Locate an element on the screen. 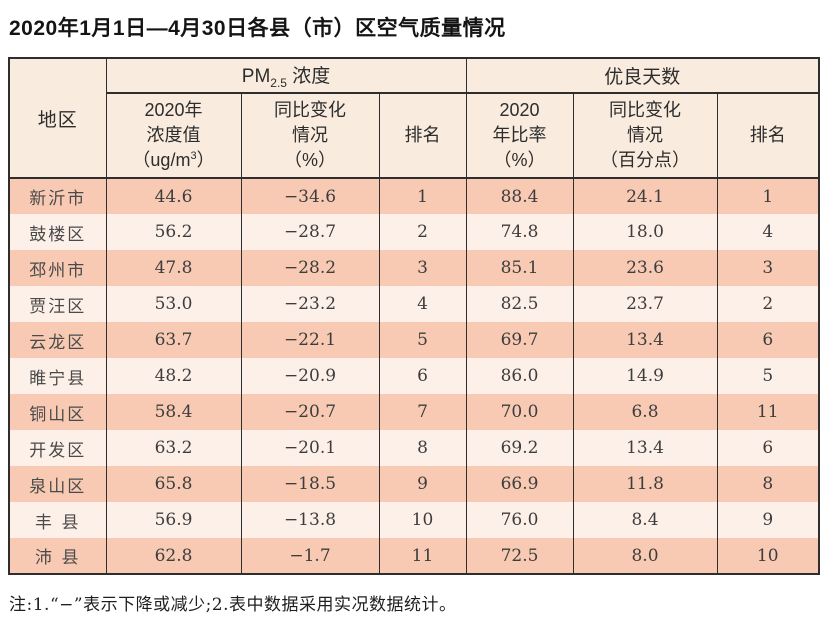 The width and height of the screenshot is (825, 620). cell-pm-value: 48.2 is located at coordinates (173, 376).